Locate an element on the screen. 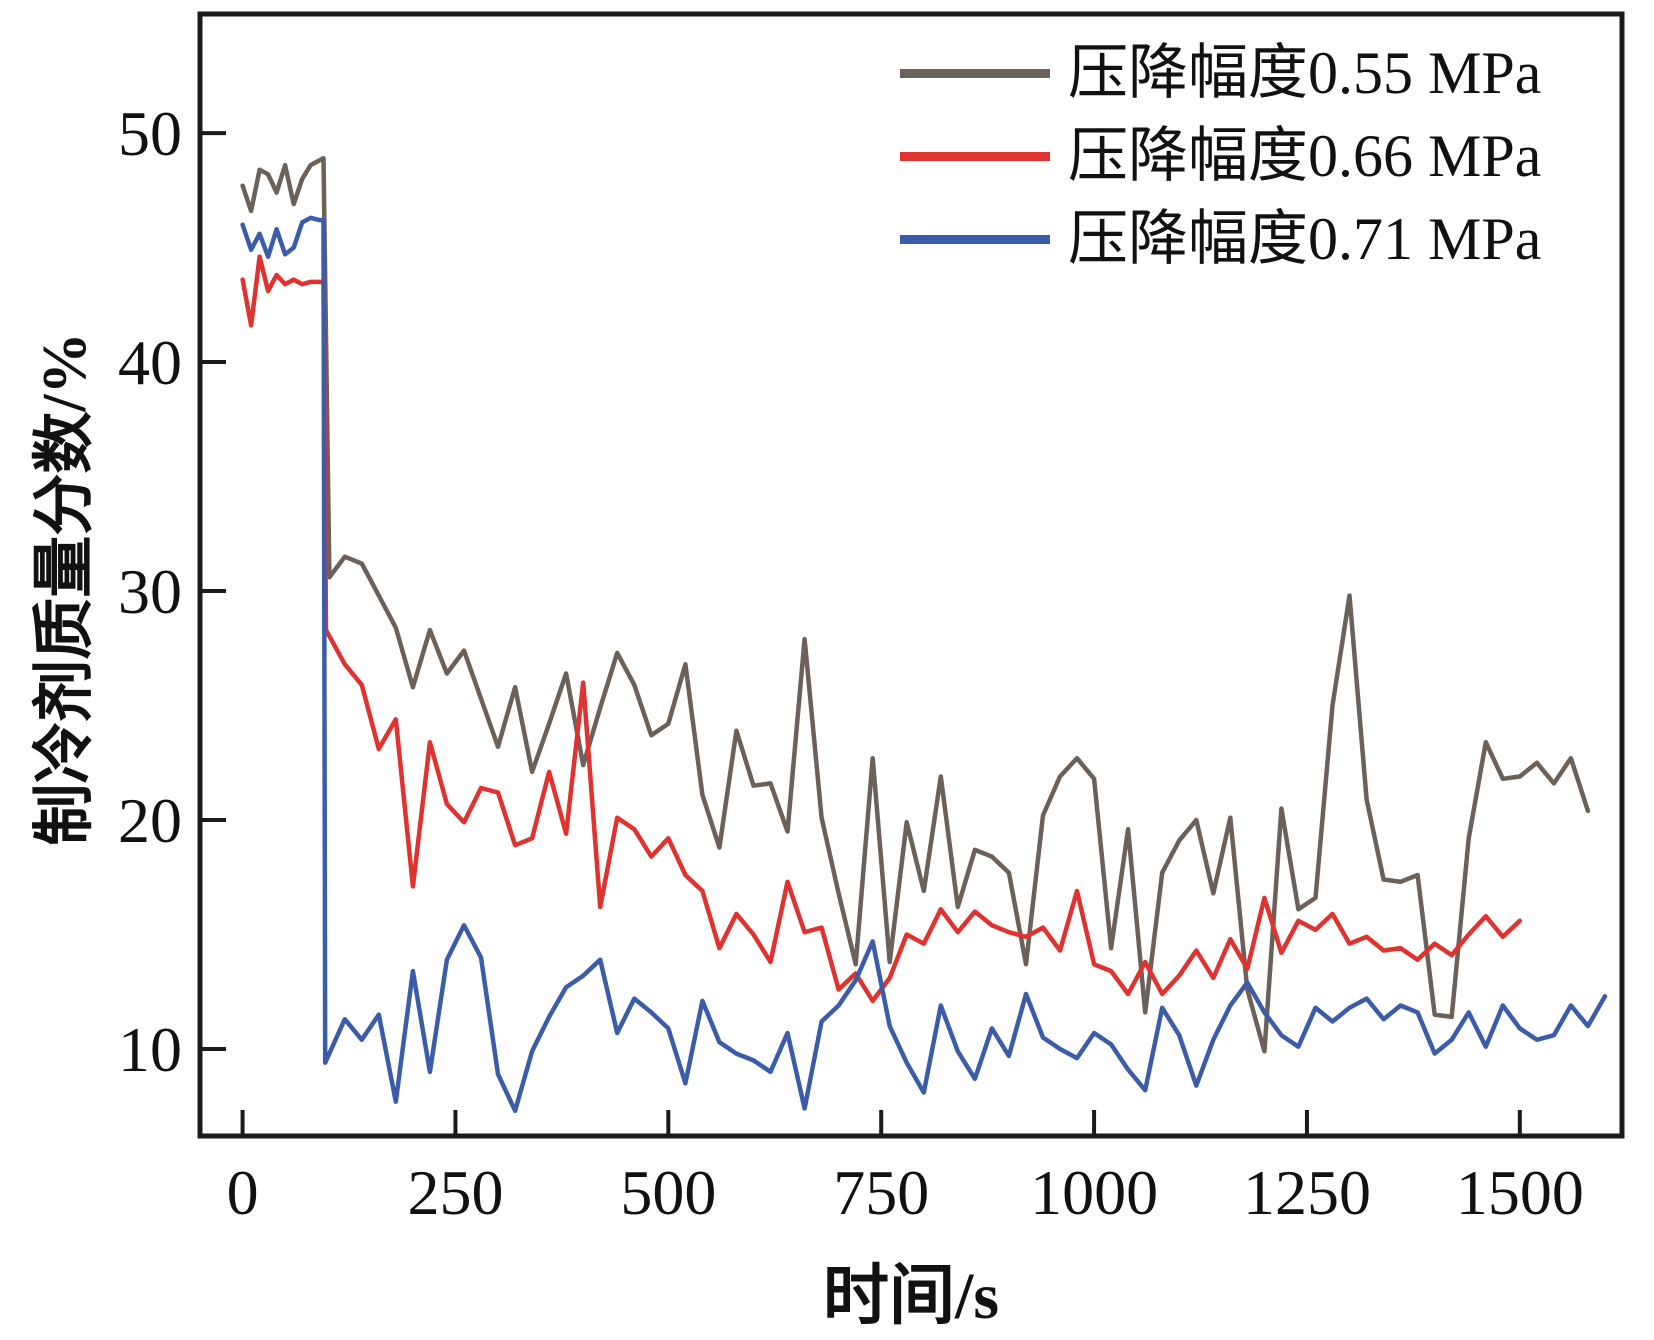 The width and height of the screenshot is (1654, 1340). x-tick-label: 500 is located at coordinates (668, 1192).